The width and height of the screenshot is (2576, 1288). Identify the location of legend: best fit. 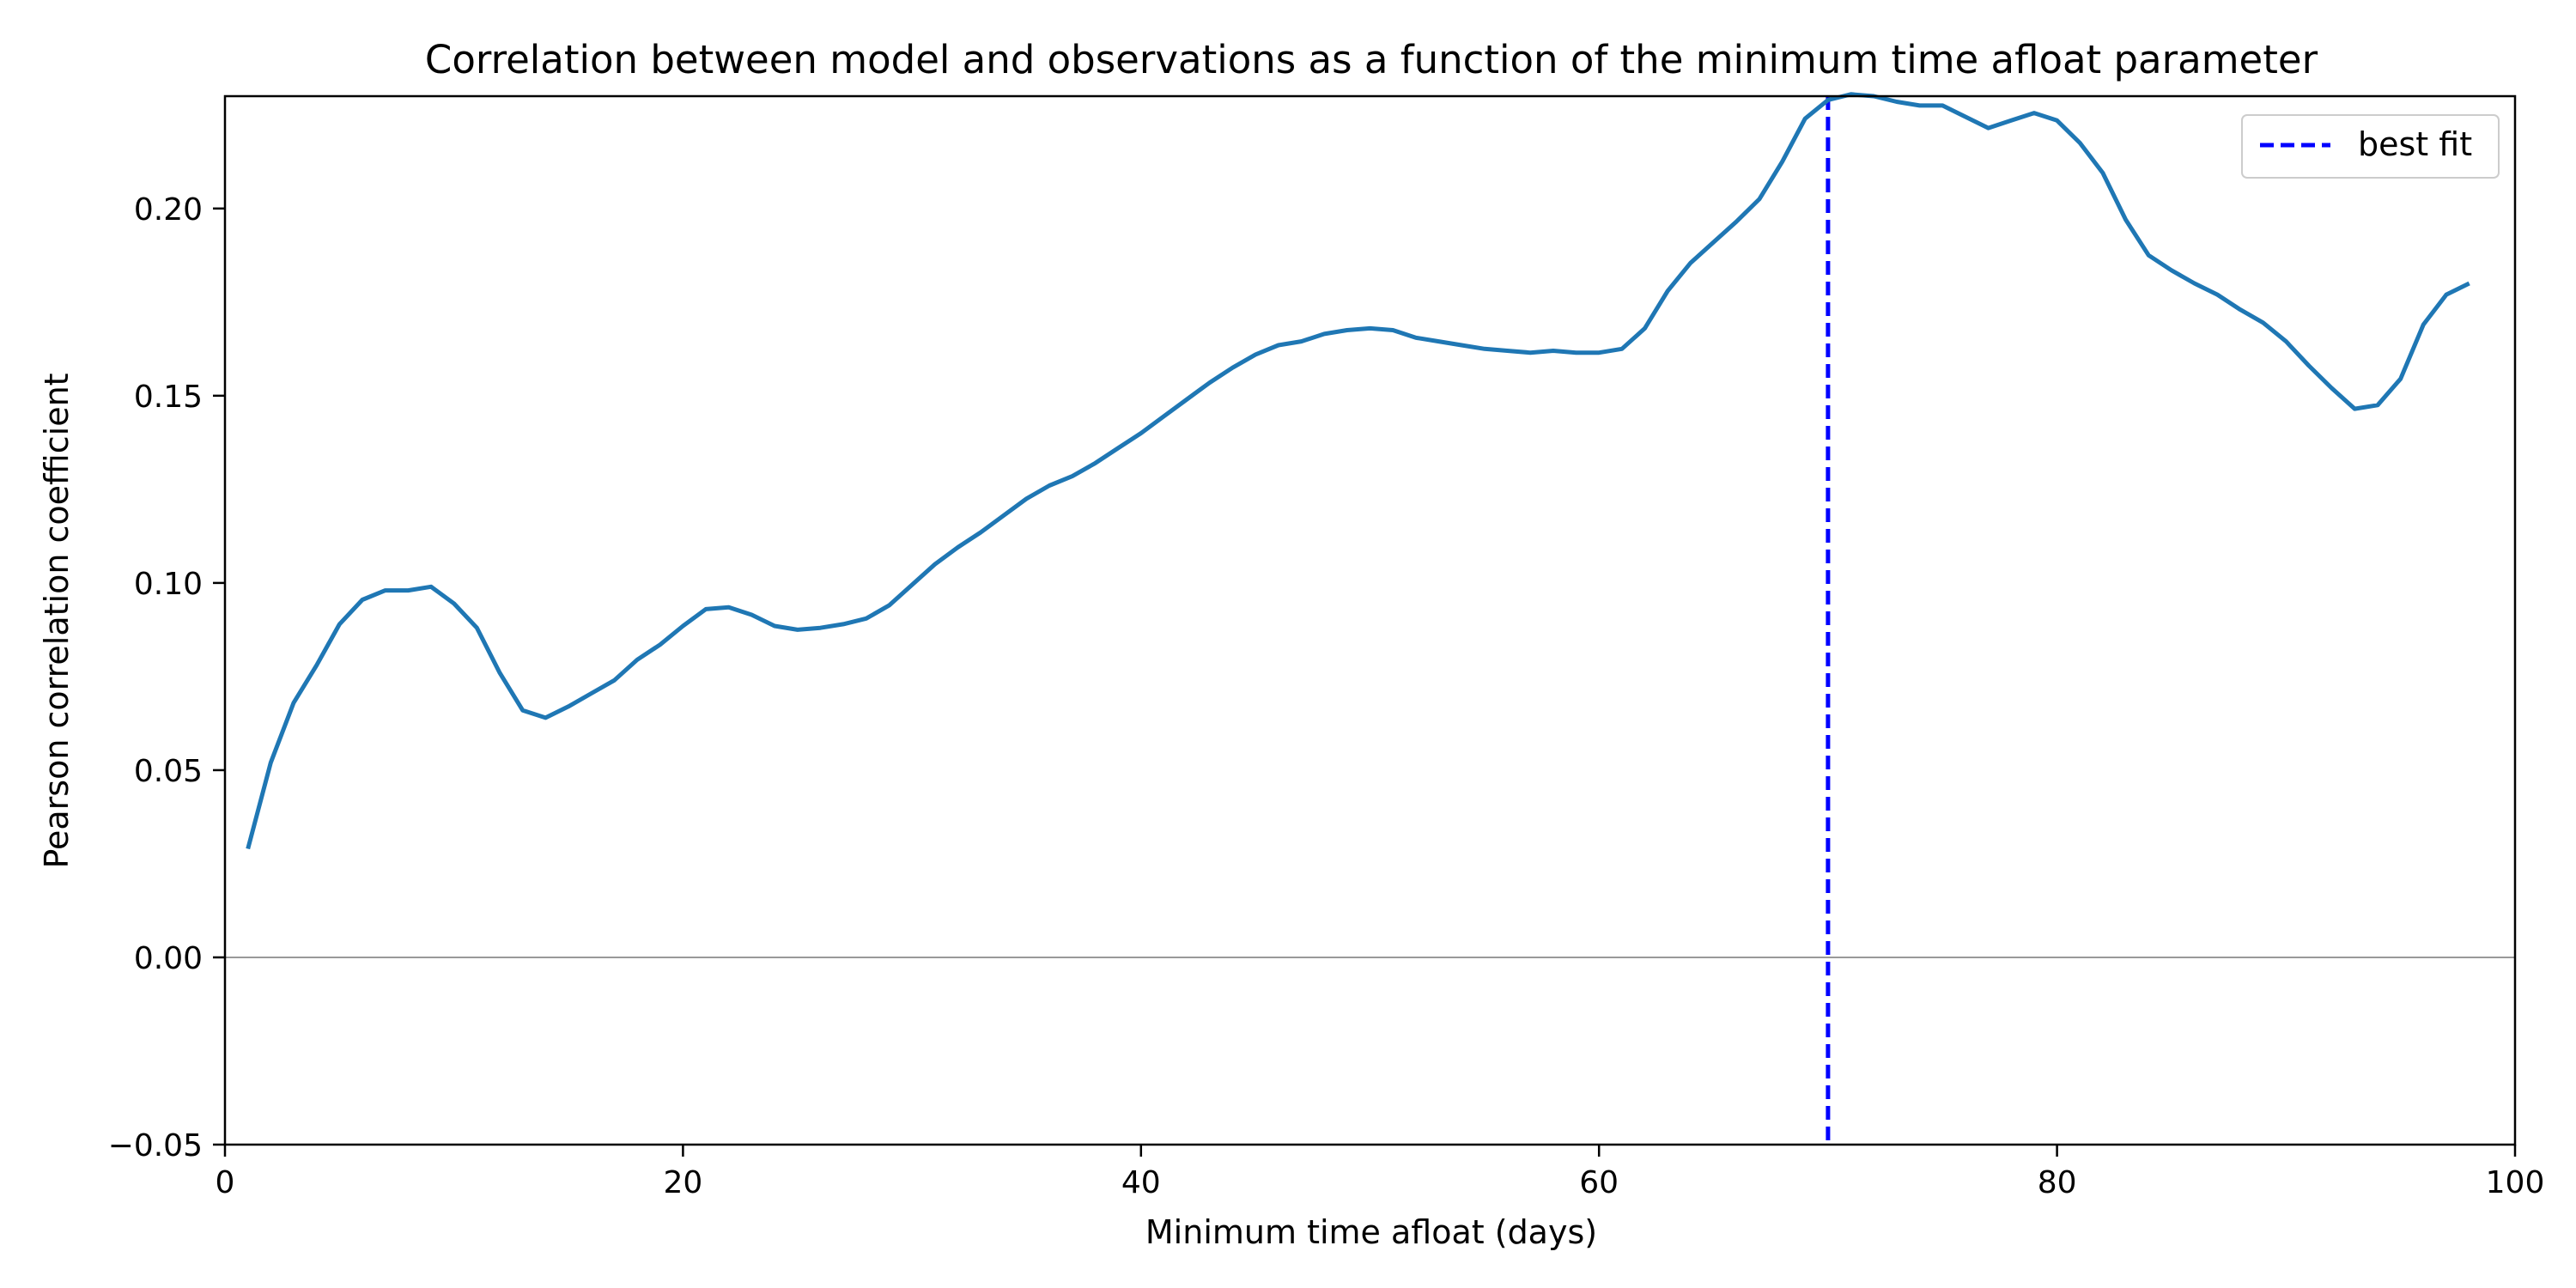
(2370, 146).